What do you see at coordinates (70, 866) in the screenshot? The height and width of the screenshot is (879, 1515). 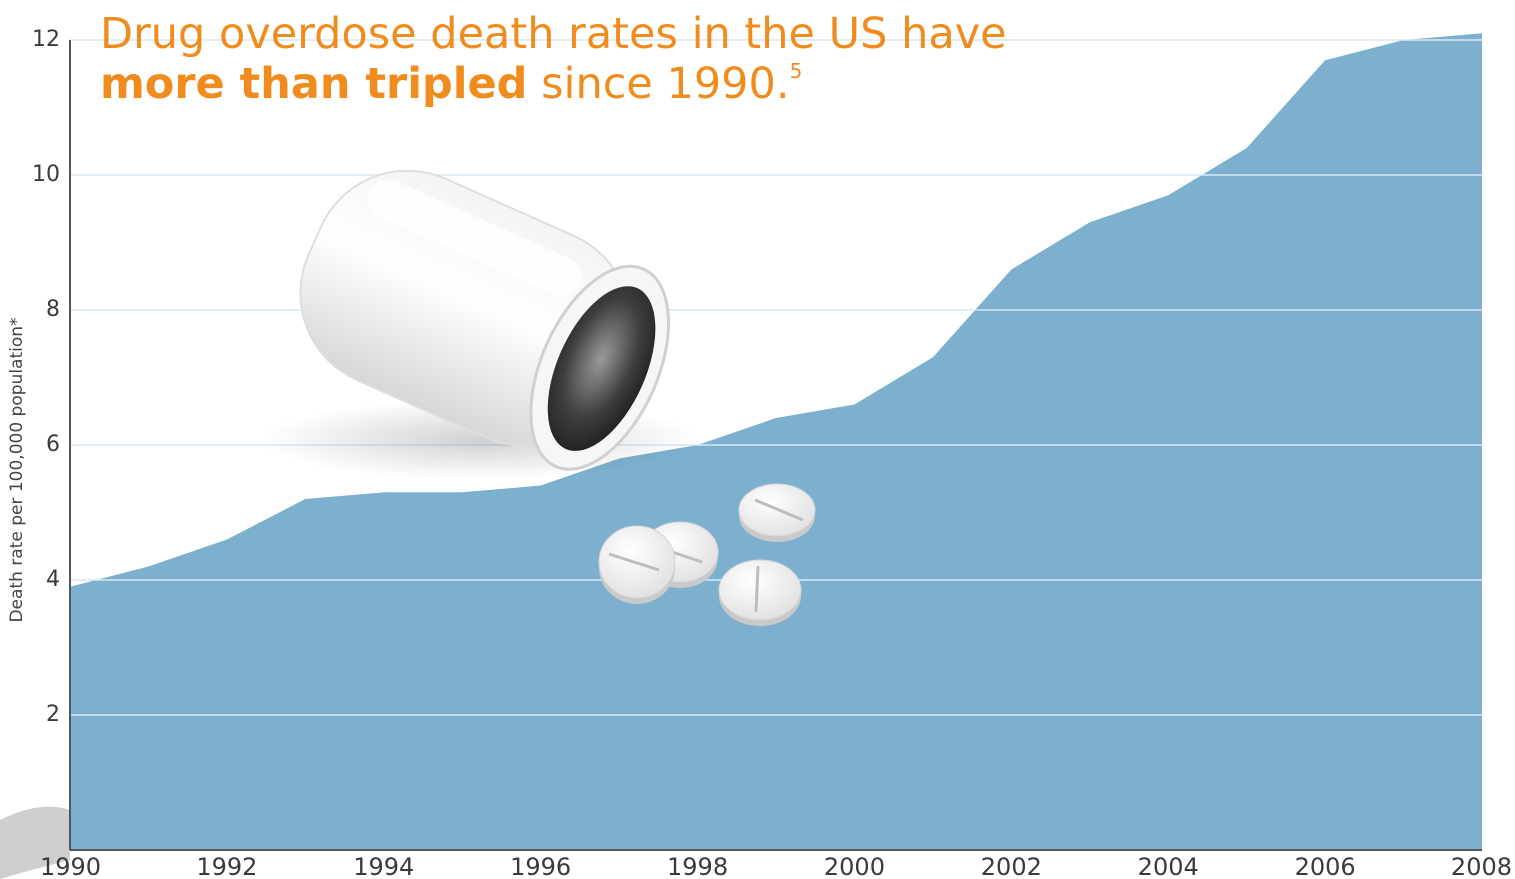 I see `x-tick-label-1990: 1990` at bounding box center [70, 866].